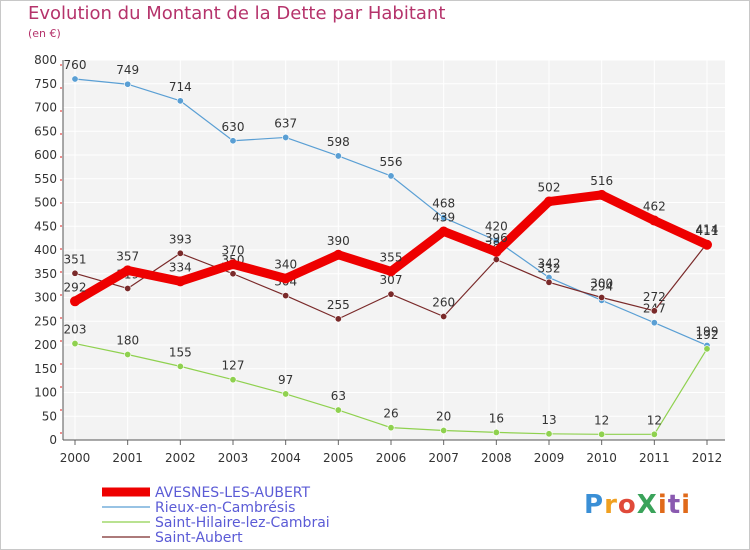 The image size is (750, 550). Describe the element at coordinates (285, 380) in the screenshot. I see `data-label-2: 97` at that location.